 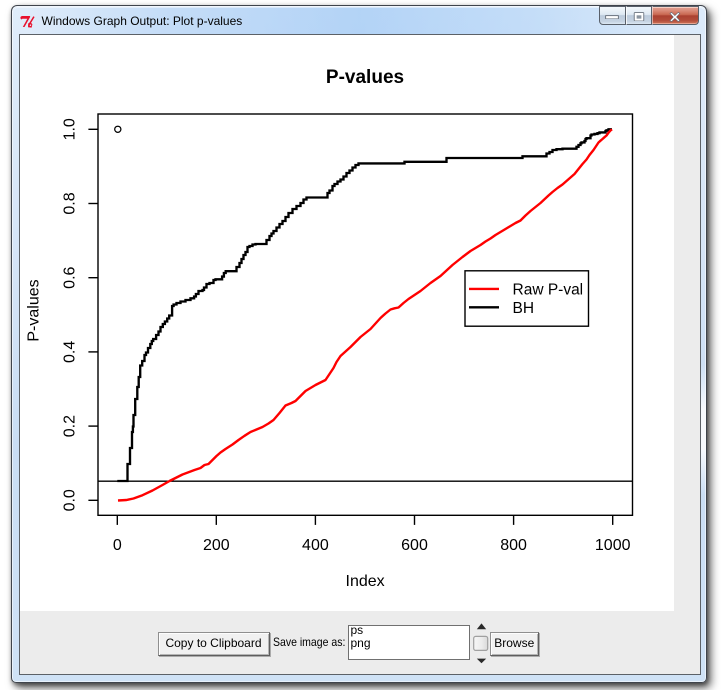 I want to click on svg-text: 800, so click(x=513, y=545).